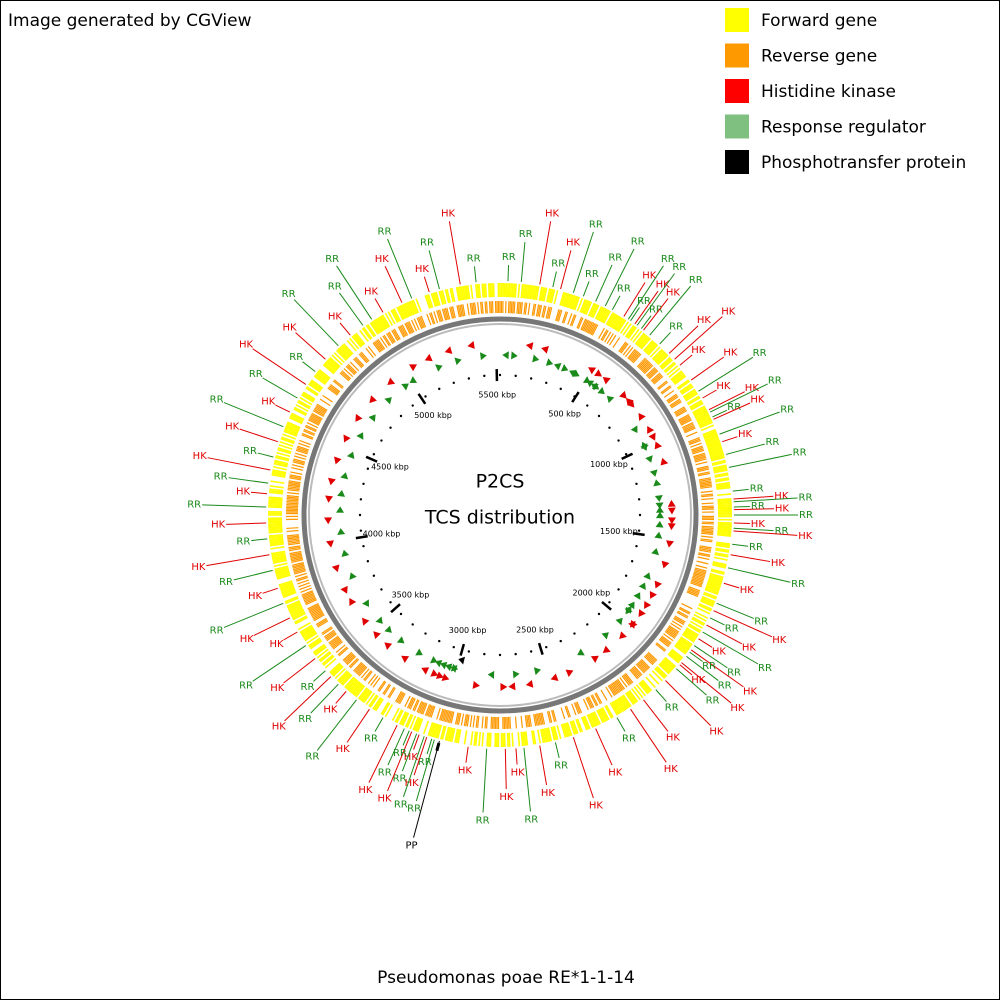  Describe the element at coordinates (256, 374) in the screenshot. I see `feature-label: RR` at that location.